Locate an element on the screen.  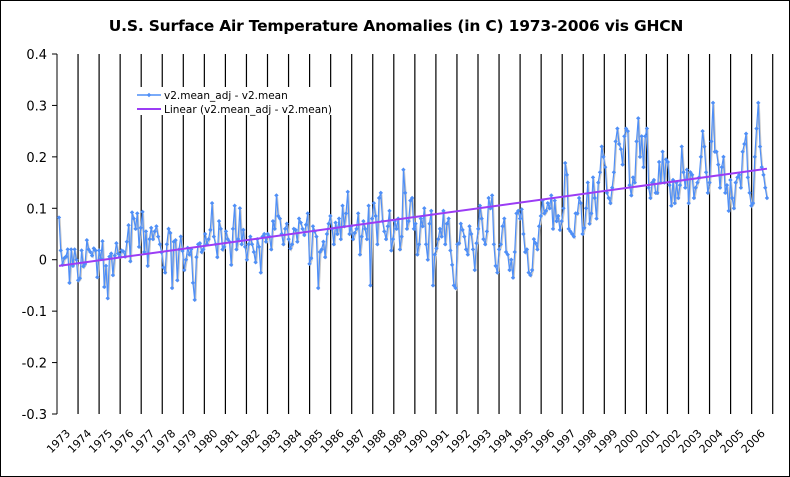
x-tick-label: 2006 is located at coordinates (753, 441).